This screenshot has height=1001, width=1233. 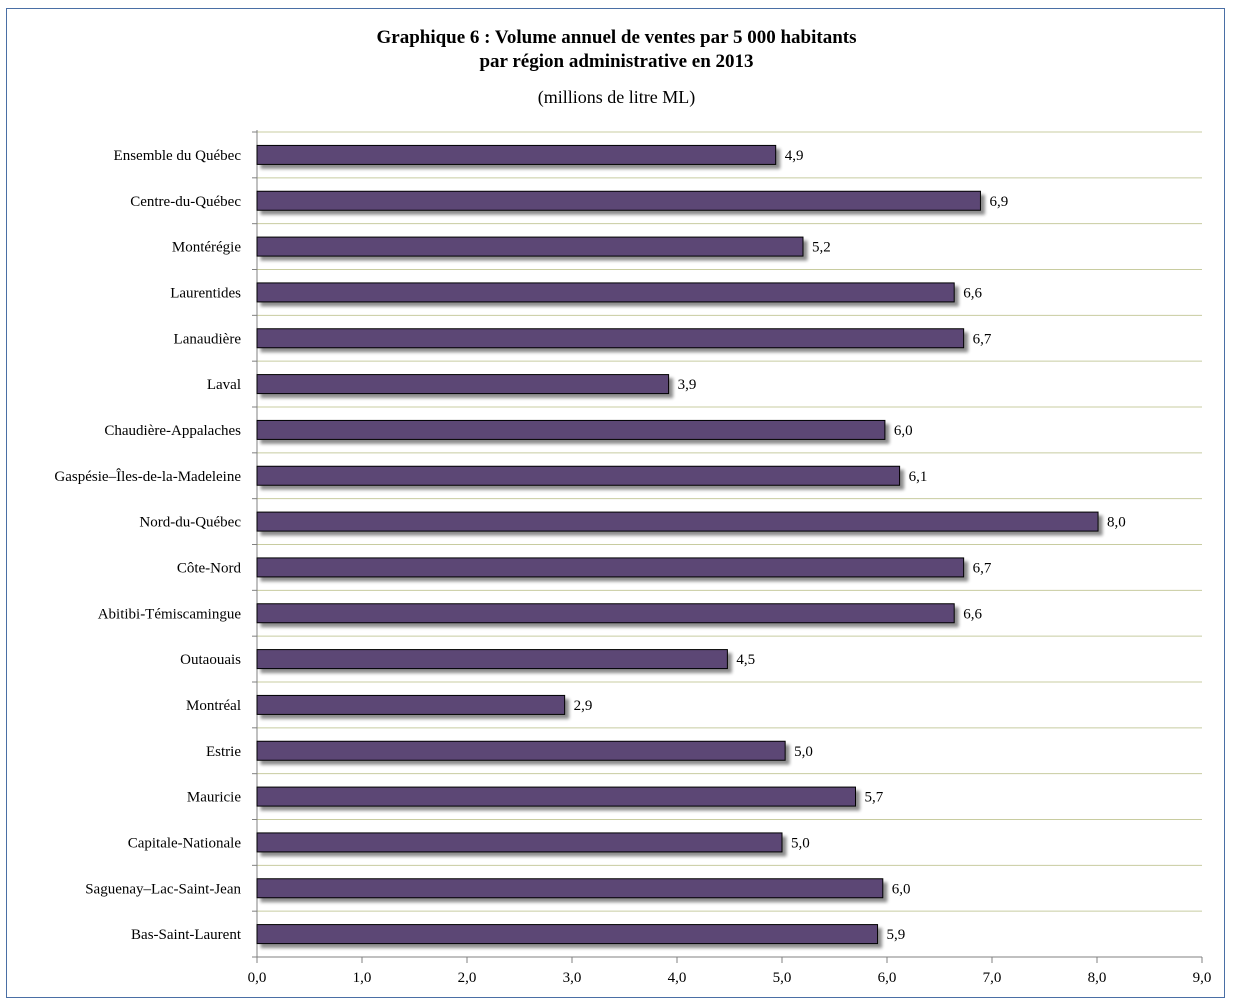 What do you see at coordinates (896, 935) in the screenshot?
I see `value-label: 5,9` at bounding box center [896, 935].